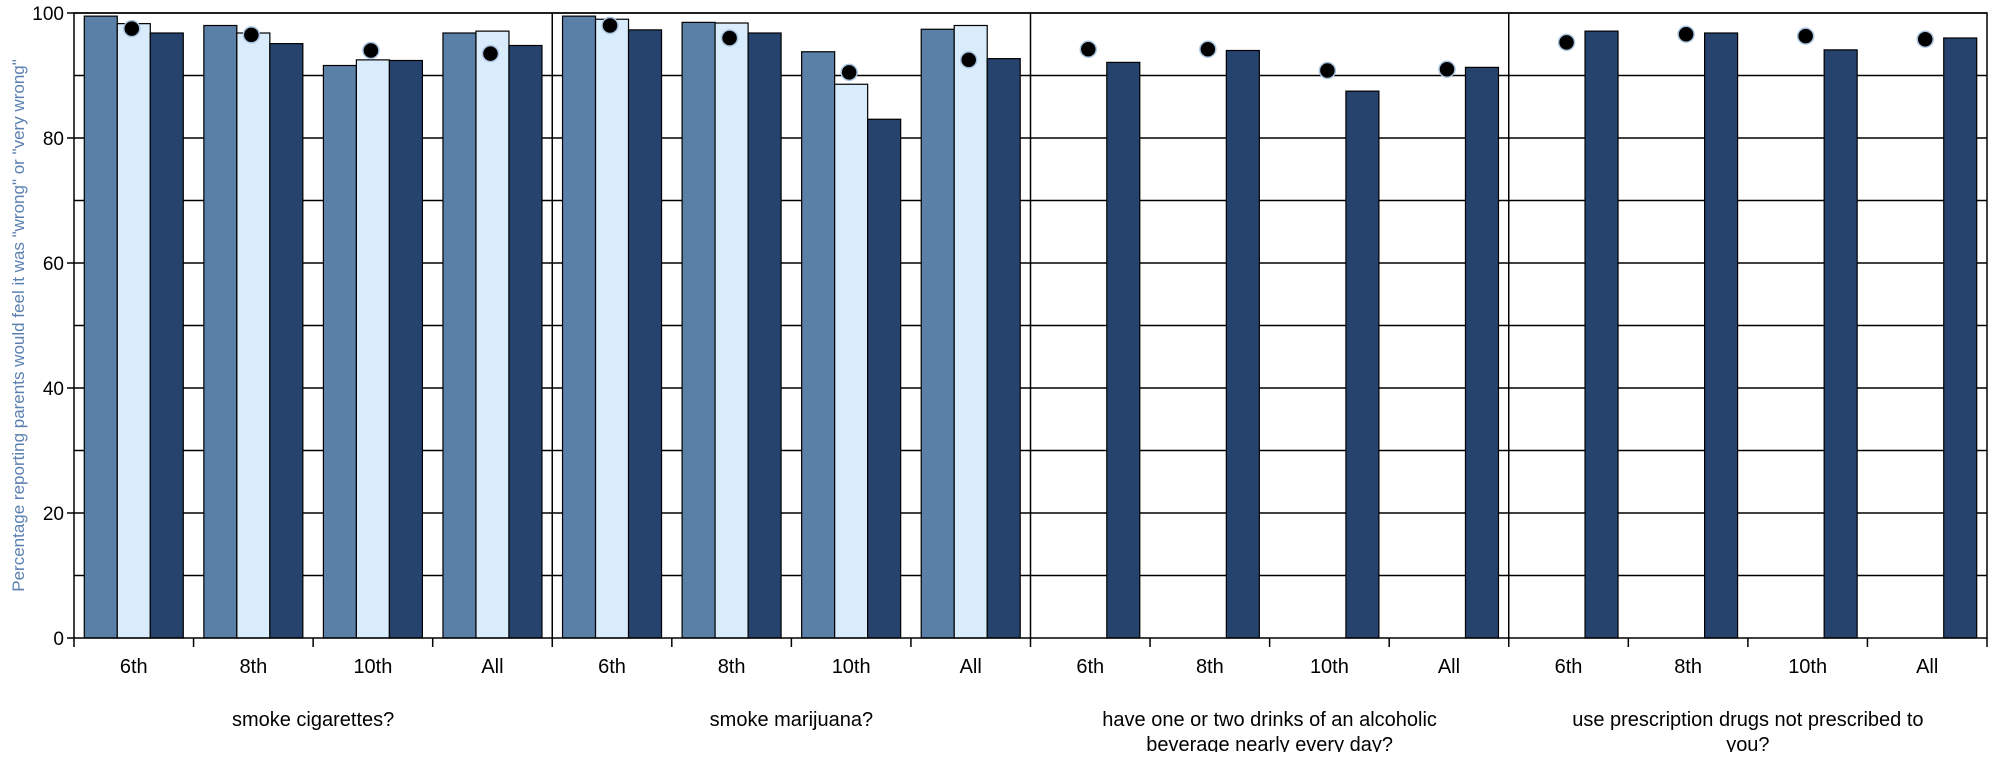 The width and height of the screenshot is (1997, 757). What do you see at coordinates (48, 14) in the screenshot?
I see `y-tick-label: 100` at bounding box center [48, 14].